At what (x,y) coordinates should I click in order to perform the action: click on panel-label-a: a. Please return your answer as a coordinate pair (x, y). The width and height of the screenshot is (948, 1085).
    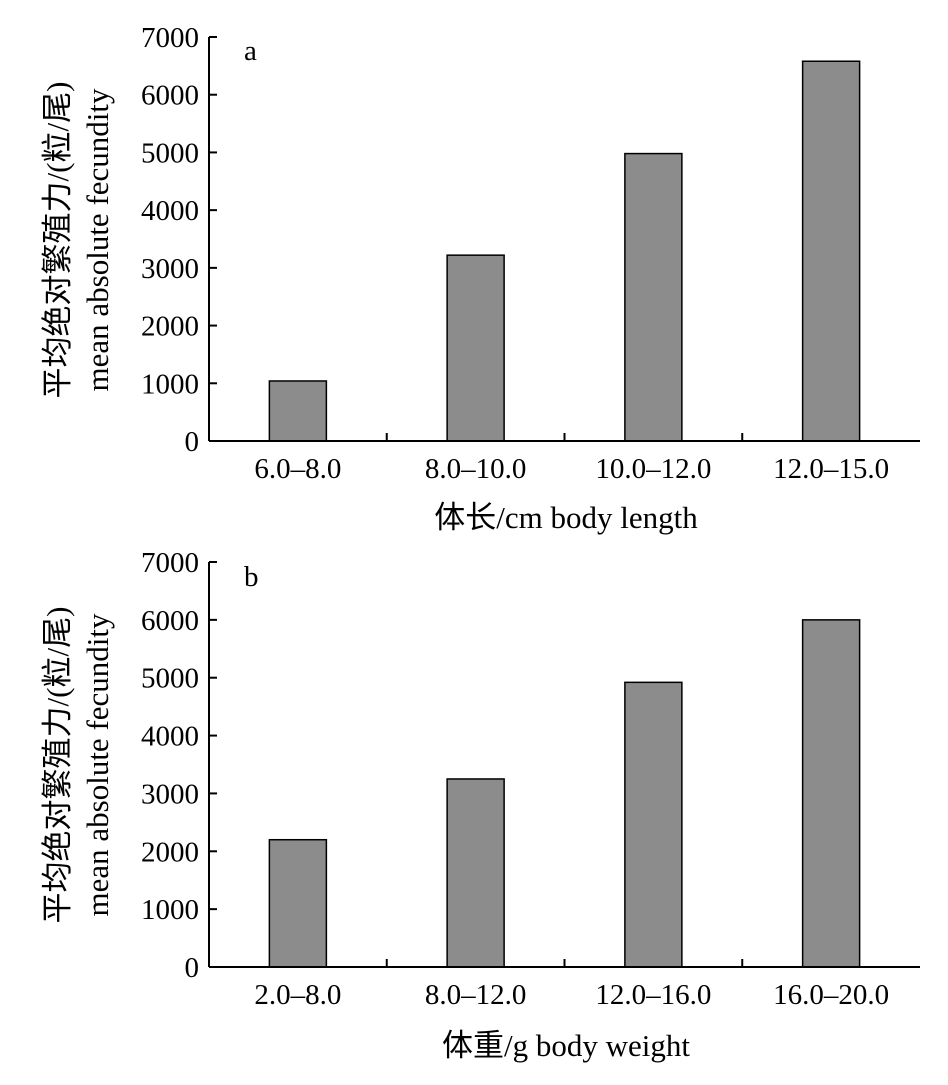
    Looking at the image, I should click on (250, 51).